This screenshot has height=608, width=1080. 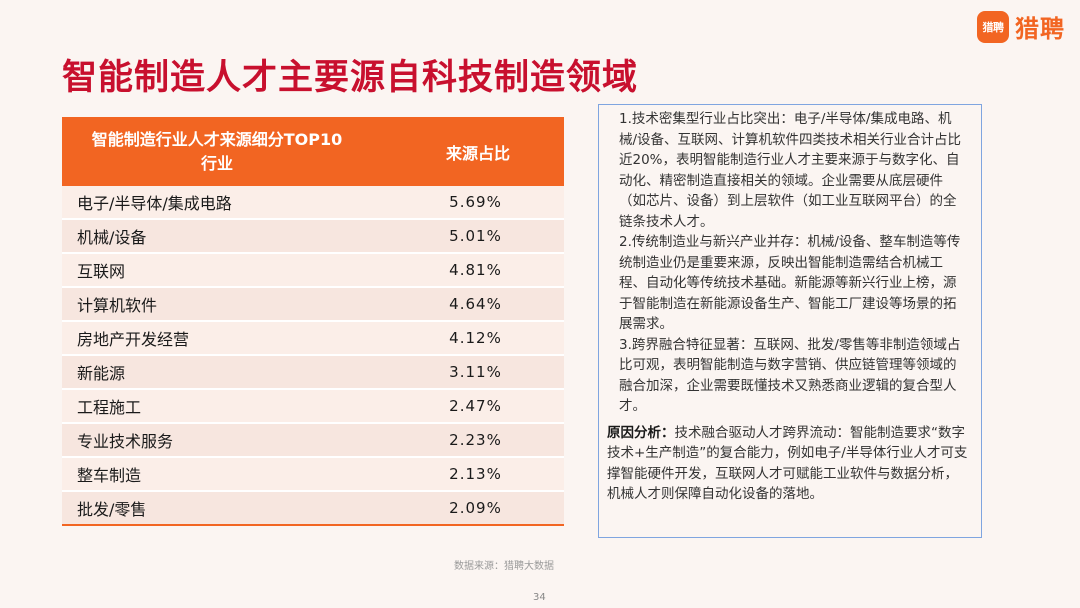 What do you see at coordinates (217, 152) in the screenshot?
I see `header-category: 智能制造行业人才来源细分TOP10 行业` at bounding box center [217, 152].